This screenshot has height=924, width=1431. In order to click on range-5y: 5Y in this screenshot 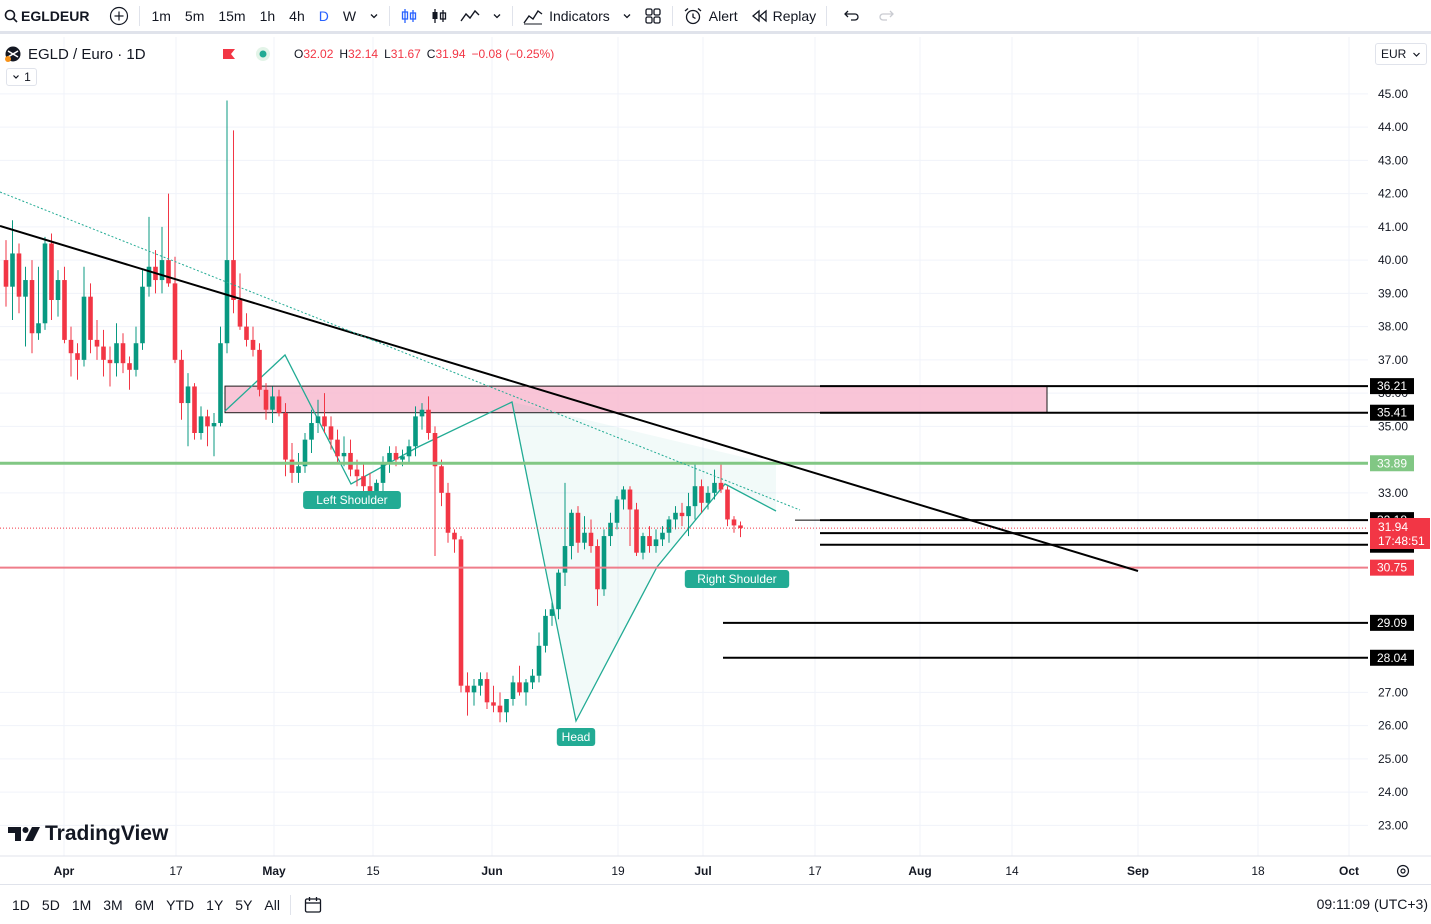, I will do `click(244, 904)`.